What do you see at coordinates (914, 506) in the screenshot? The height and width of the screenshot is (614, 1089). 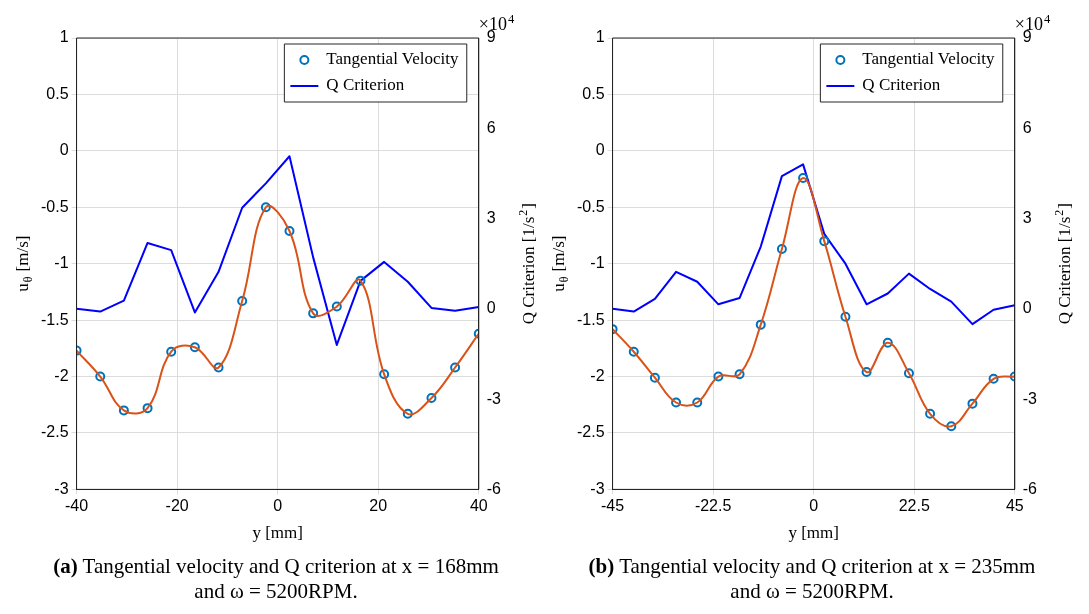 I see `x-tick-label: 22.5` at bounding box center [914, 506].